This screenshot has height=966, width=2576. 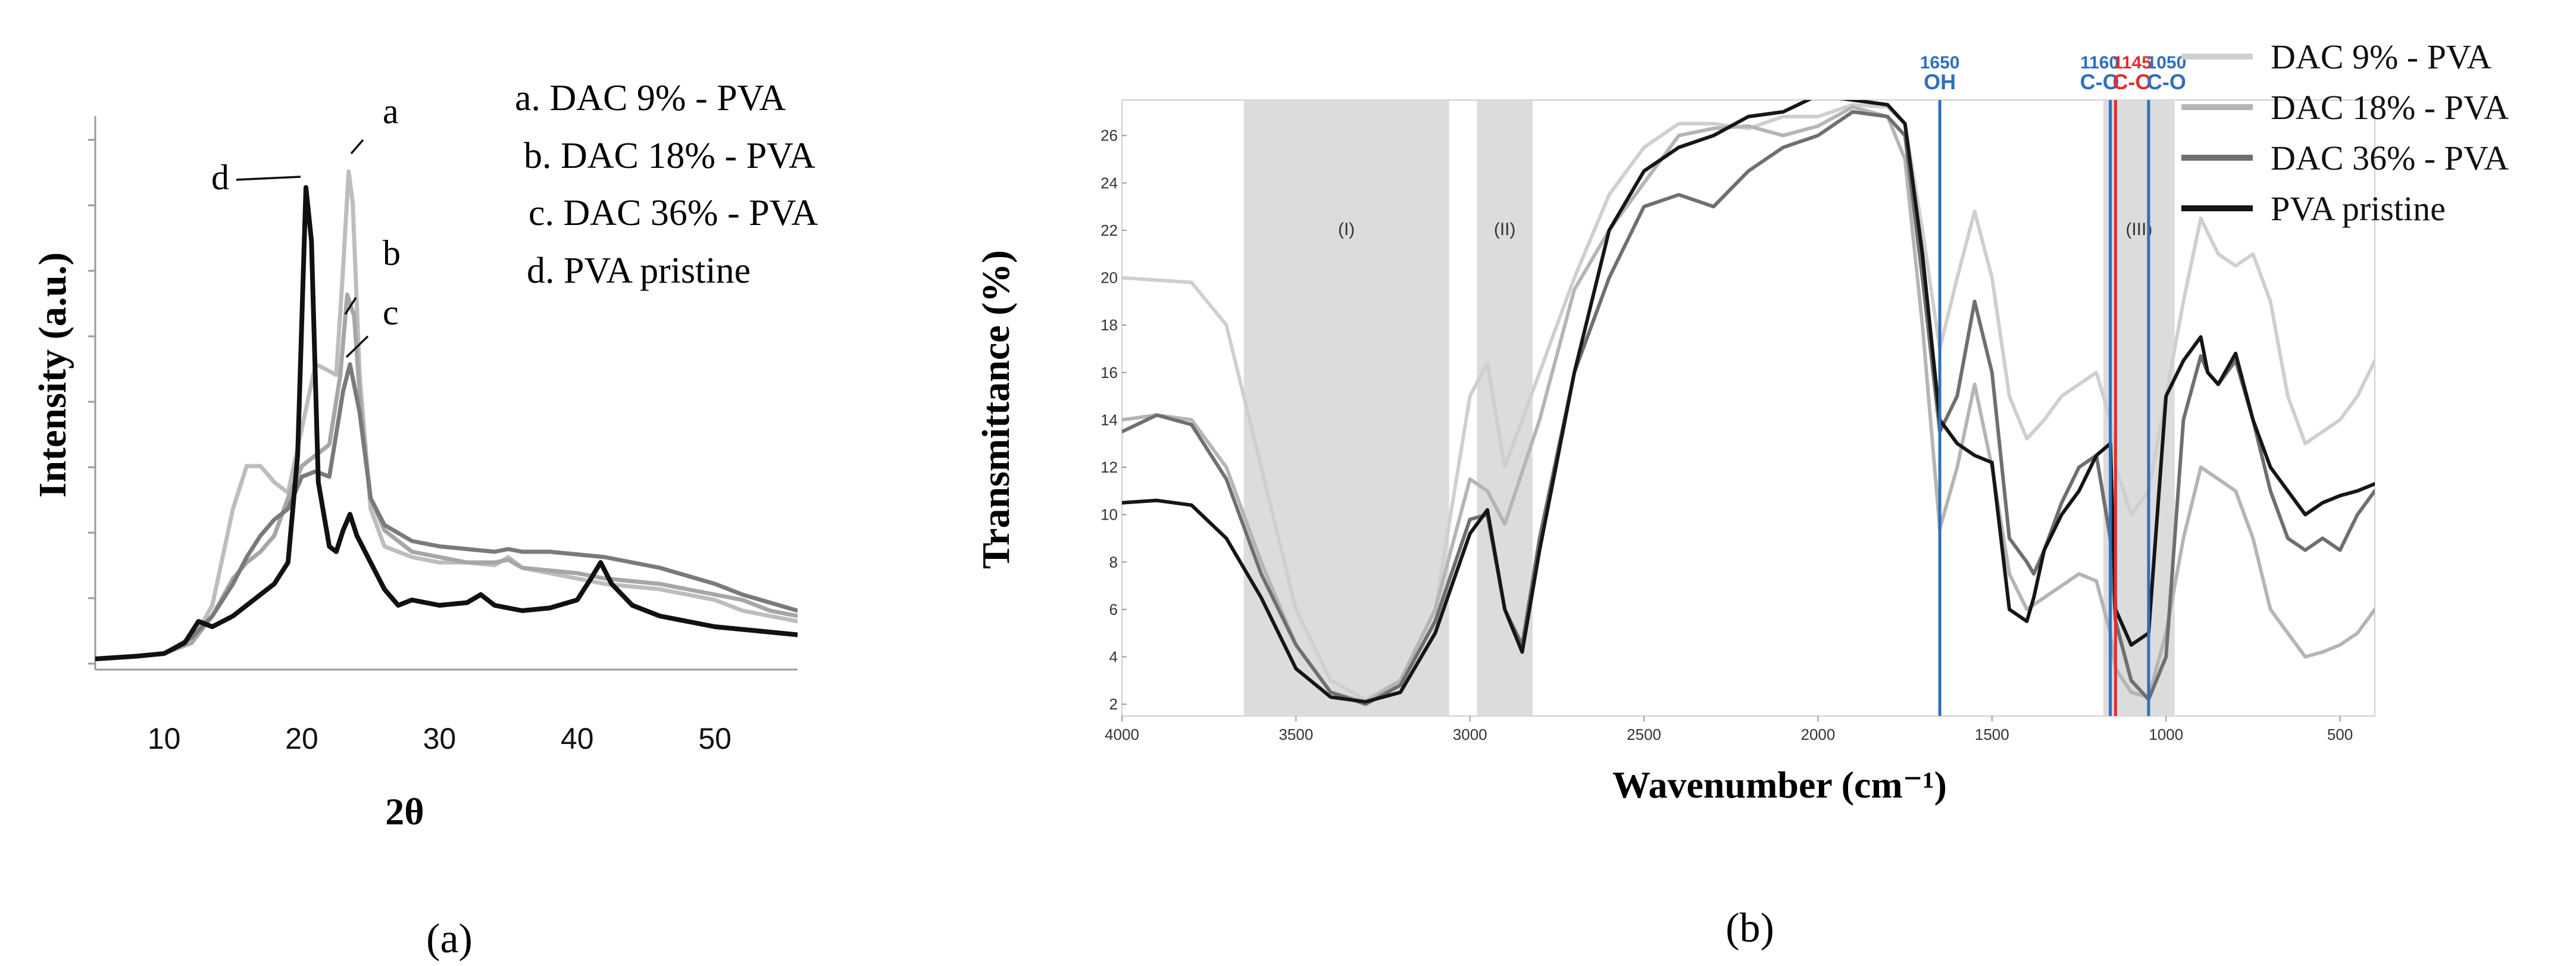 What do you see at coordinates (2358, 208) in the screenshot?
I see `b-legend-entry-pva-pristine: PVA pristine` at bounding box center [2358, 208].